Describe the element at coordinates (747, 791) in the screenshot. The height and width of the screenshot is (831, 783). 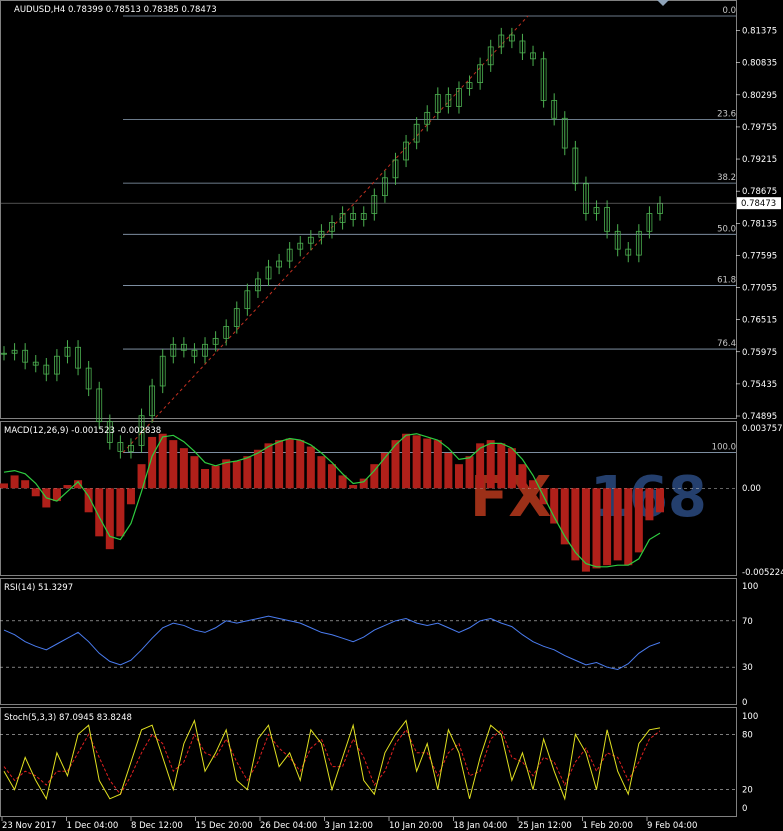
I see `stoch-tick-label: 20` at that location.